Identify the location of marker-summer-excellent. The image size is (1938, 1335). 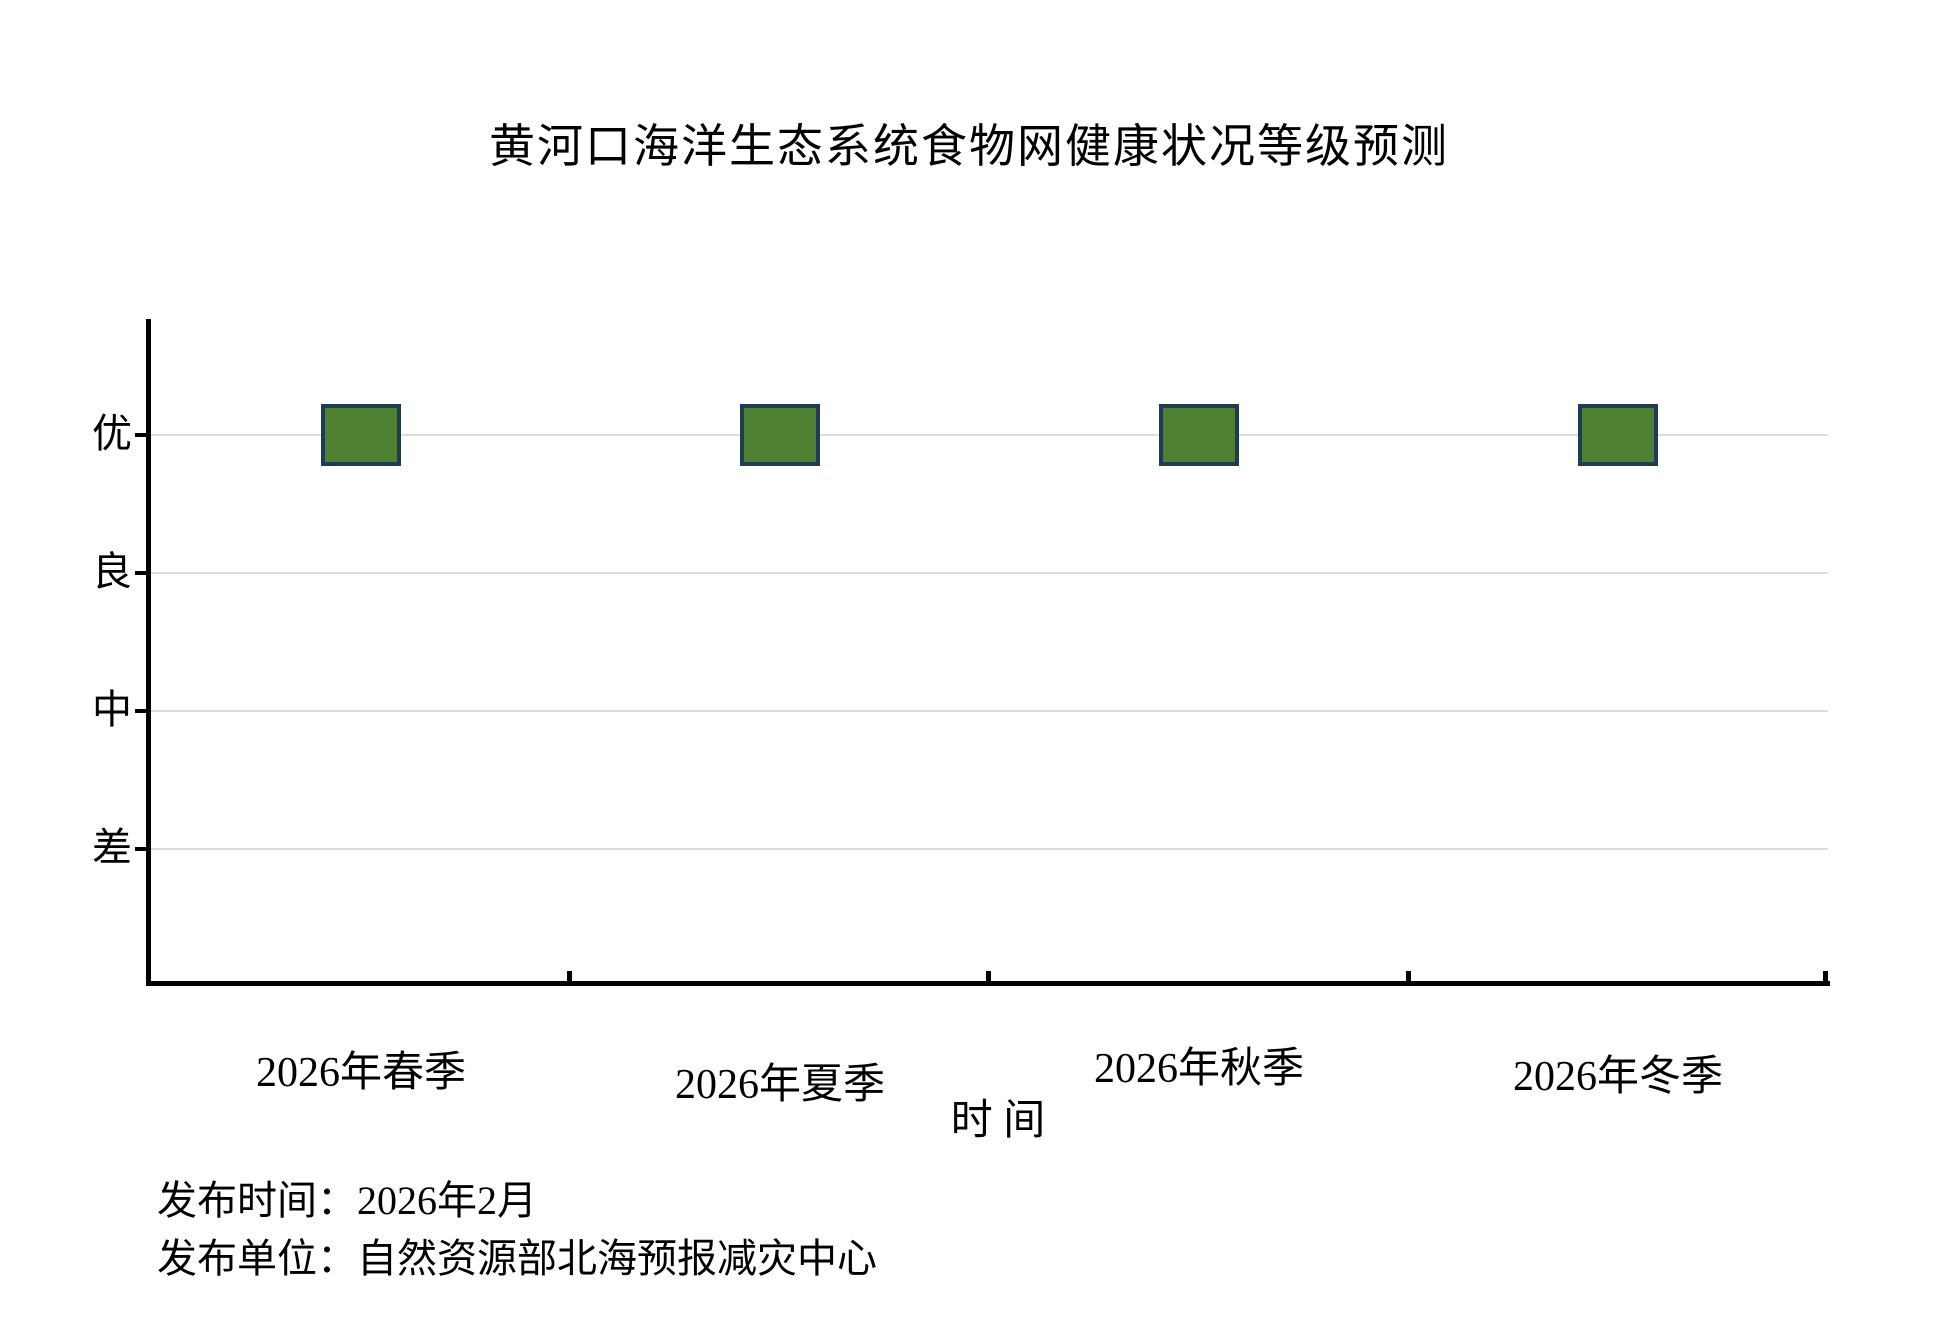
(780, 435).